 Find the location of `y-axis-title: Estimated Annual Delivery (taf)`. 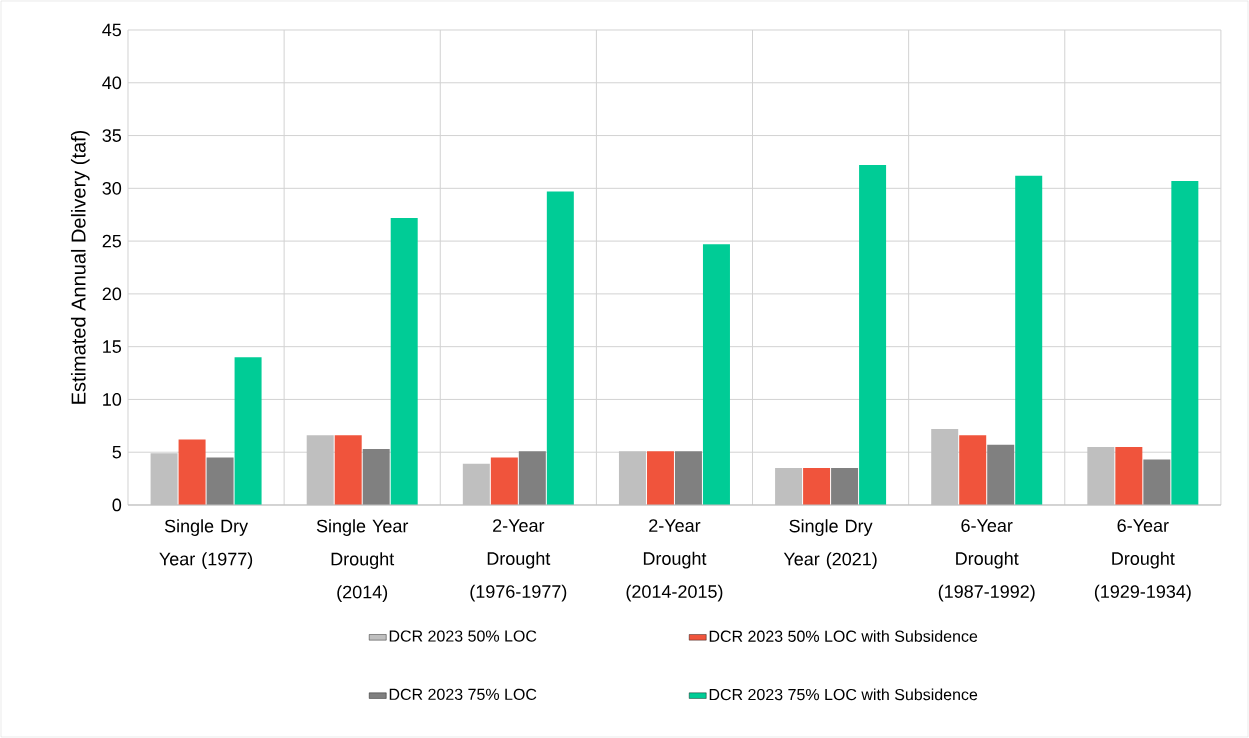

y-axis-title: Estimated Annual Delivery (taf) is located at coordinates (80, 267).